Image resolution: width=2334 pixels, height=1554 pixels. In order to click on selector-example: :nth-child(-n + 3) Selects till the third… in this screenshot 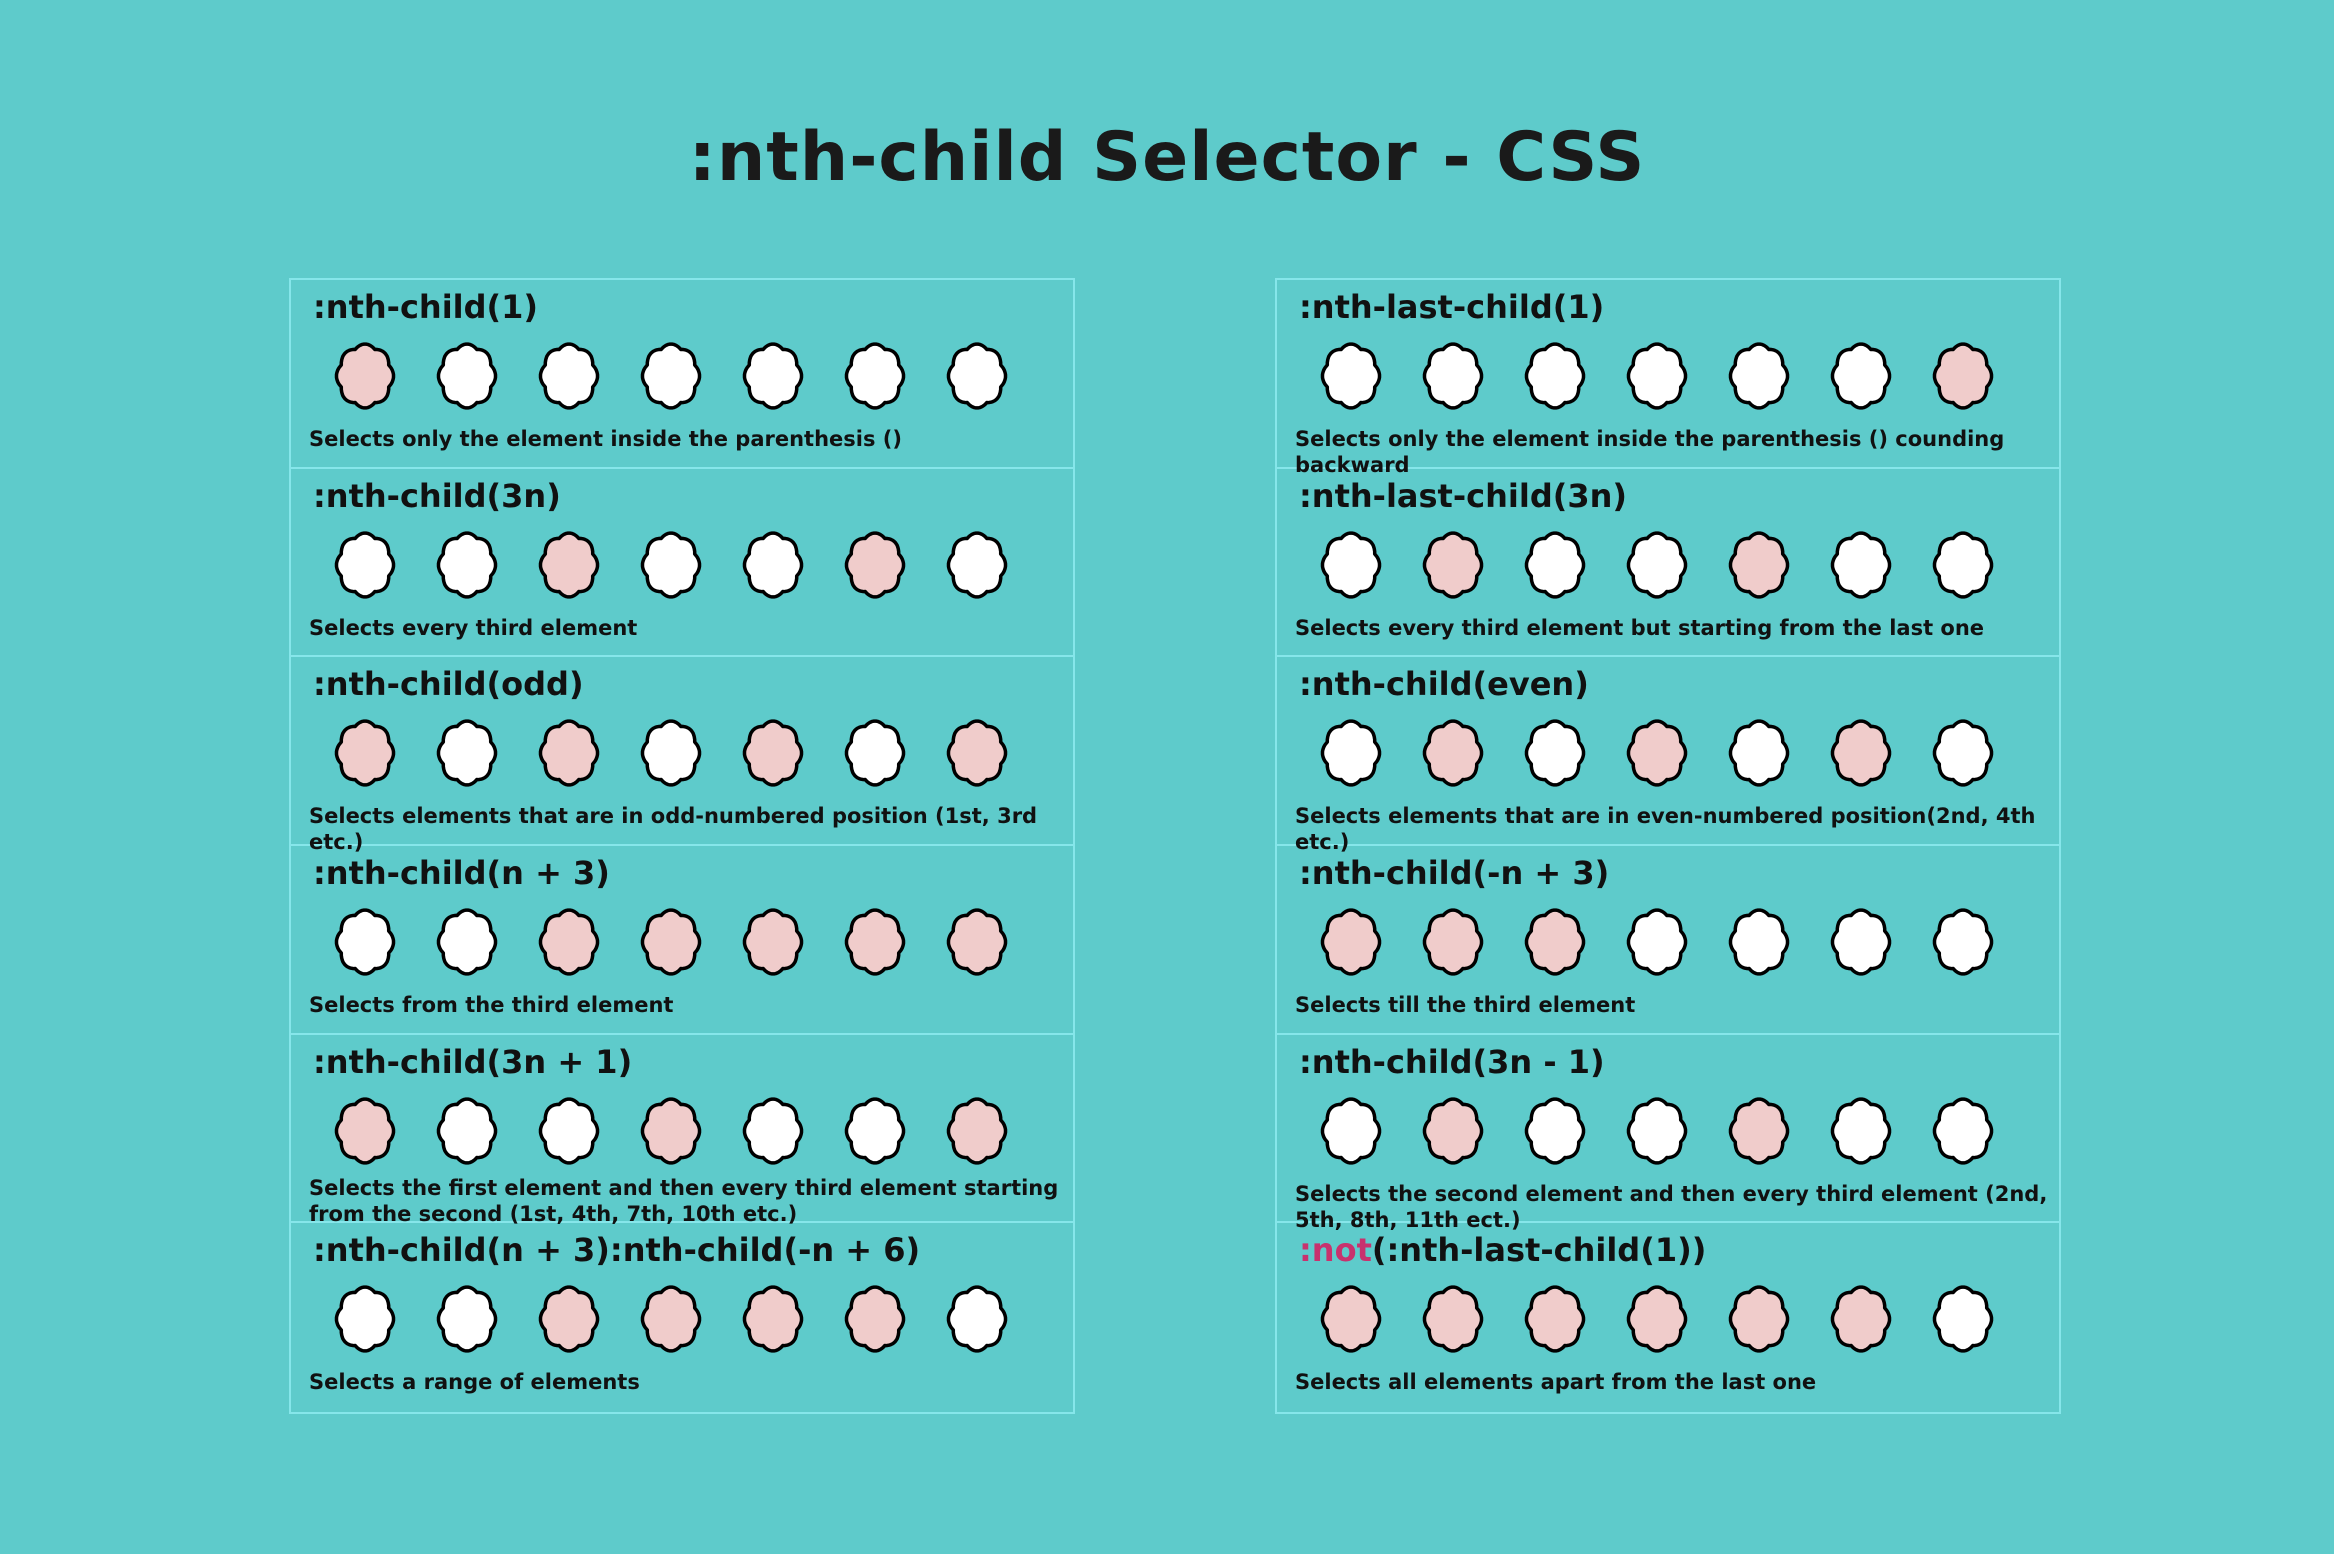, I will do `click(1668, 940)`.